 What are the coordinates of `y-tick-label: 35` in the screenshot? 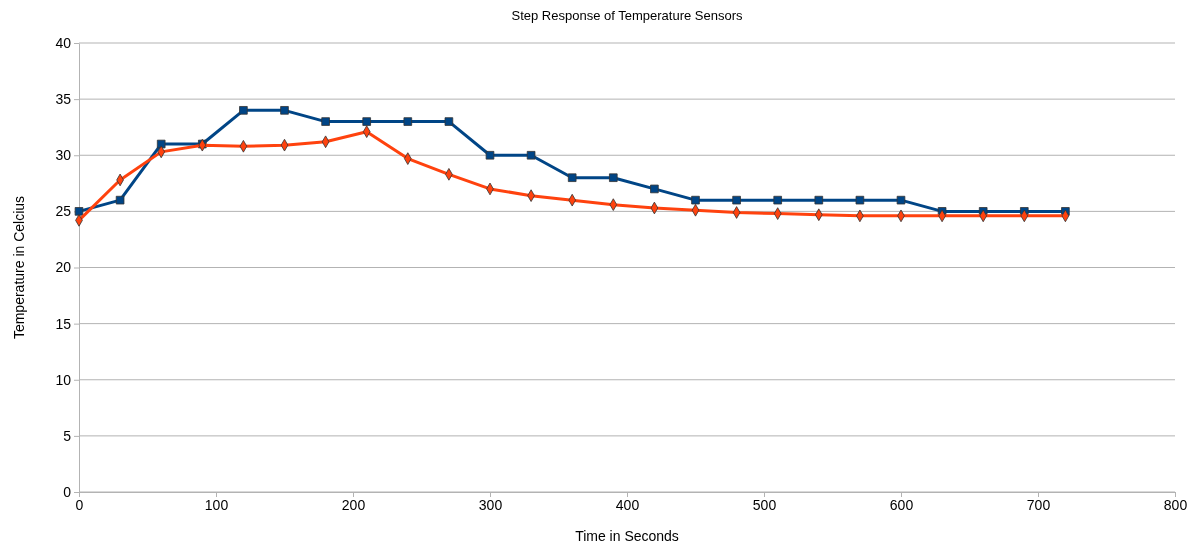 It's located at (63, 99).